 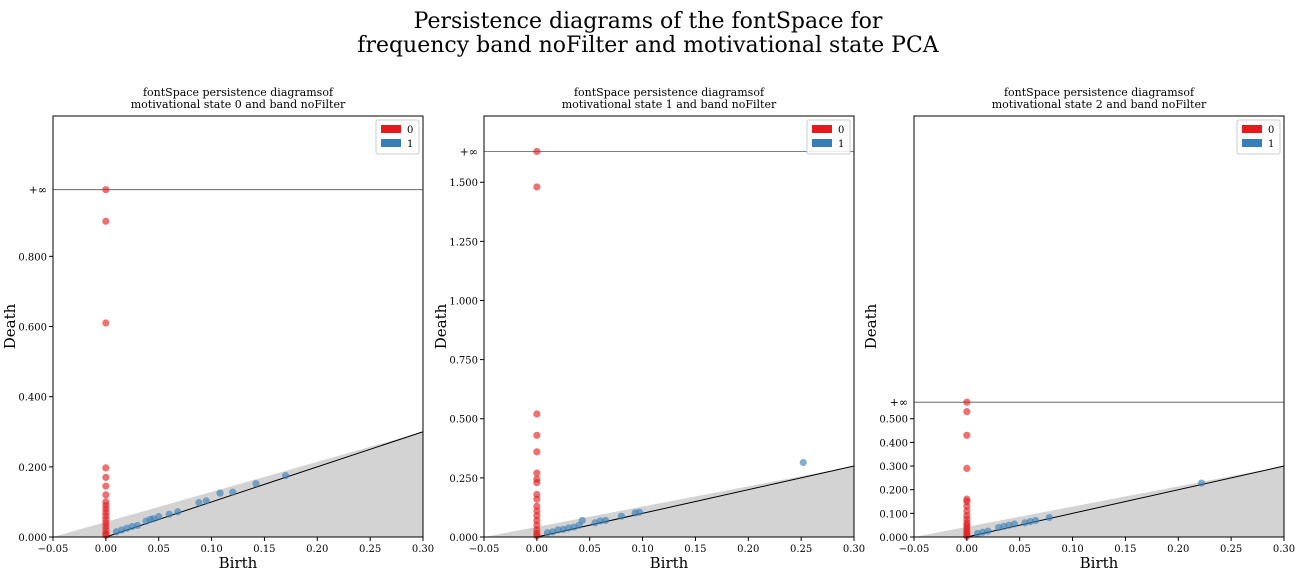 I want to click on y-tick-label: 0.300, so click(x=893, y=467).